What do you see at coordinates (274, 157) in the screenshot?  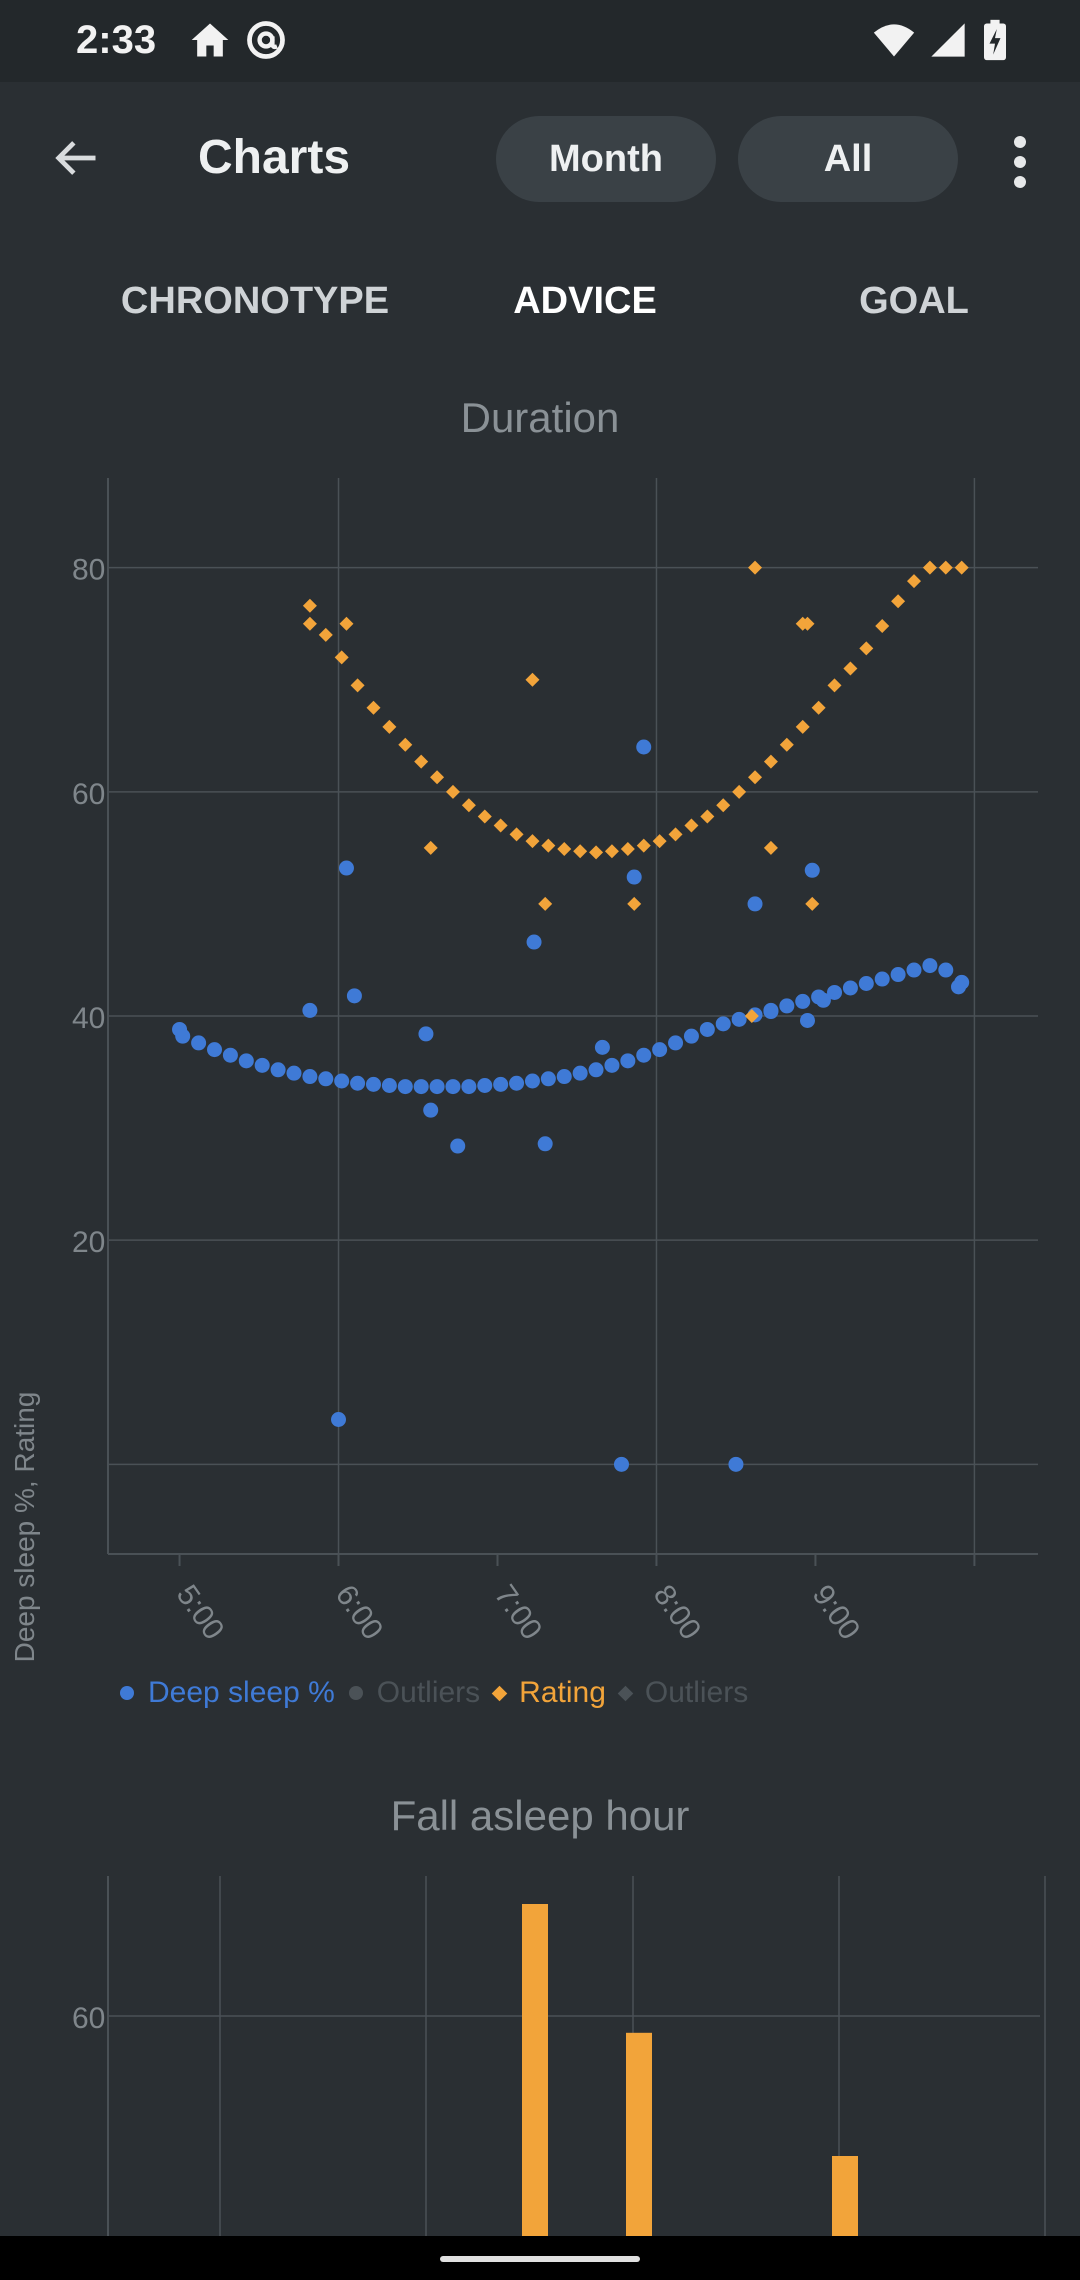 I see `page-title: Charts` at bounding box center [274, 157].